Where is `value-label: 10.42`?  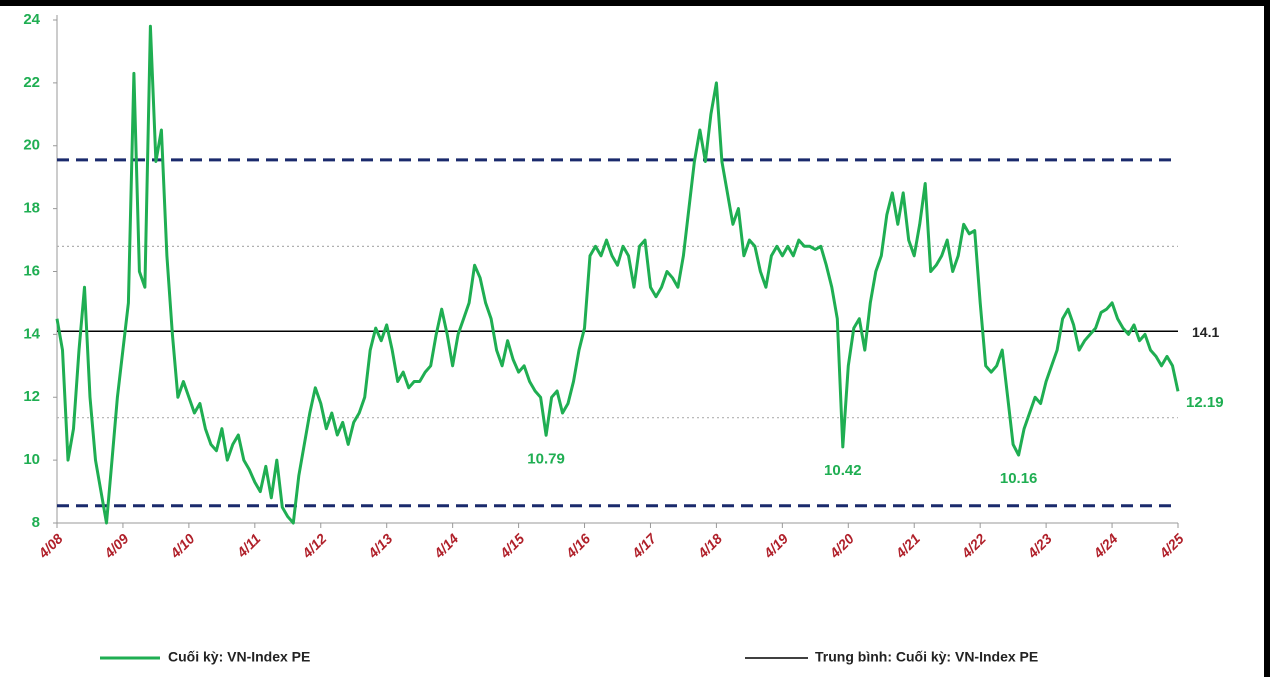 value-label: 10.42 is located at coordinates (843, 470).